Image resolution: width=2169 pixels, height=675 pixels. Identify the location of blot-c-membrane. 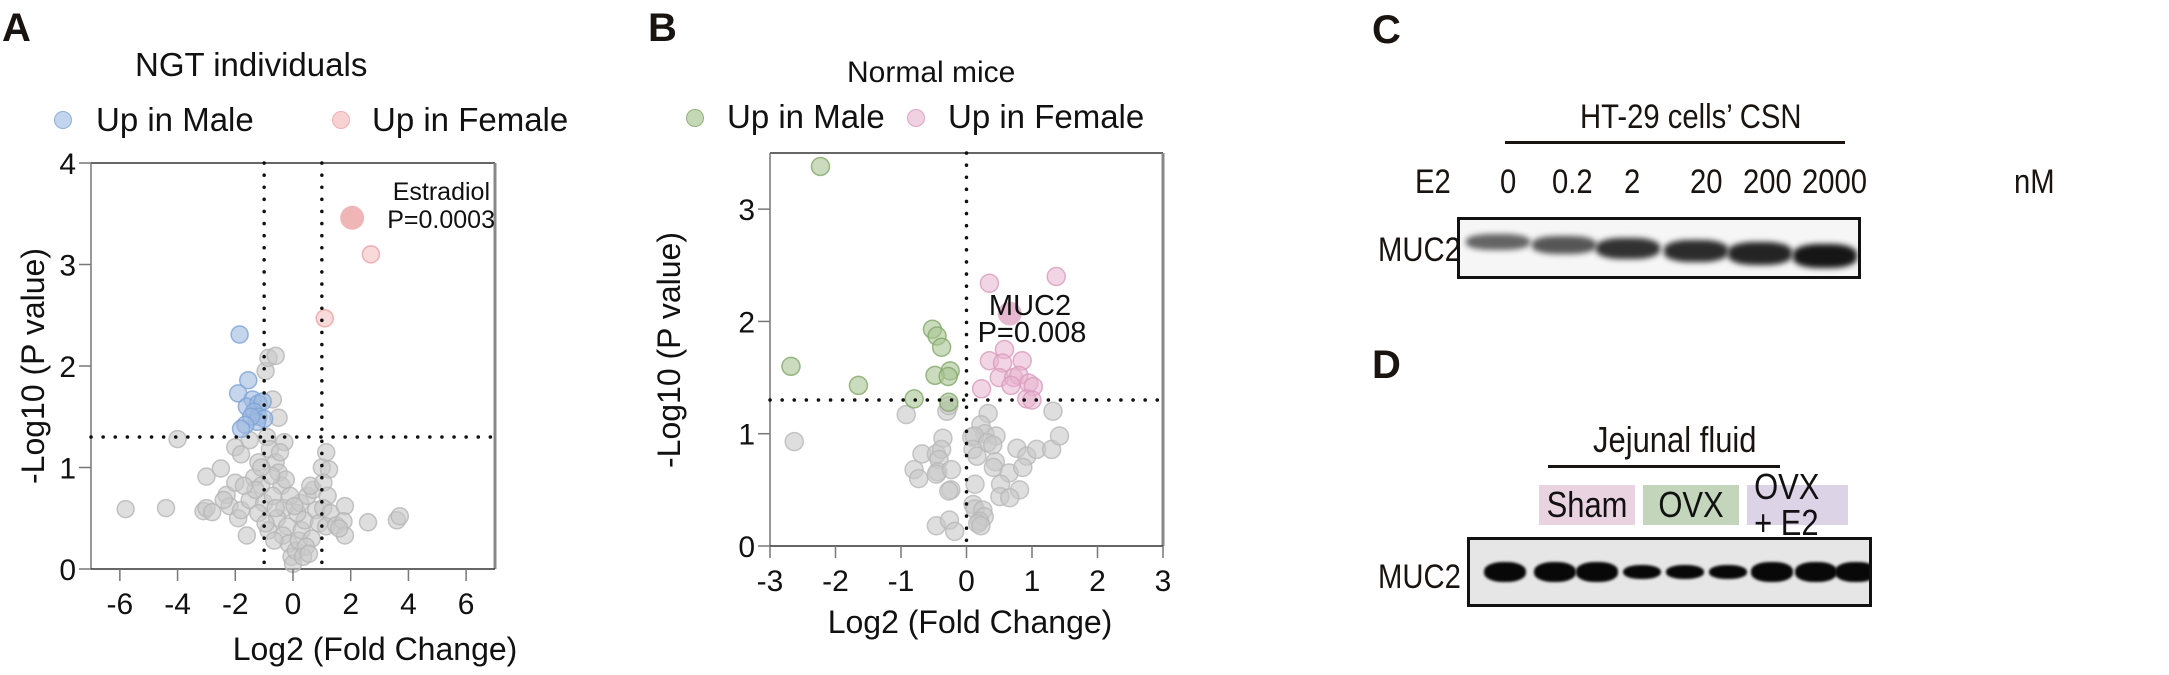
(1659, 248).